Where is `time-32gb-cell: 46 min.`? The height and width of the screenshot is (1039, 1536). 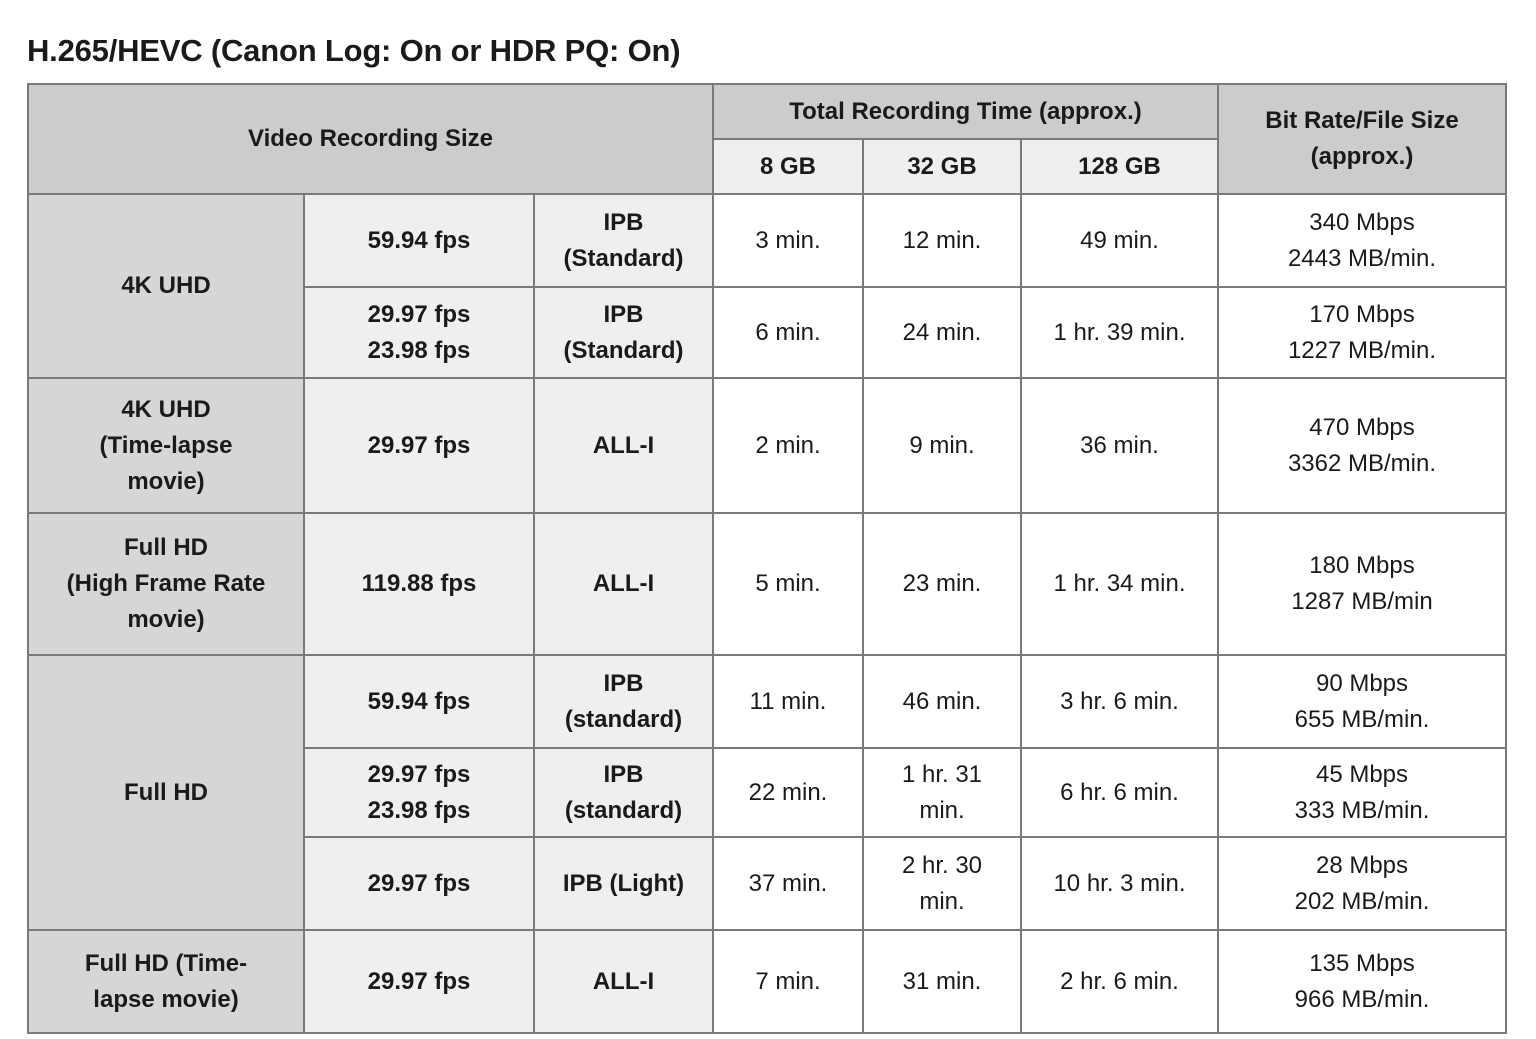 time-32gb-cell: 46 min. is located at coordinates (942, 701).